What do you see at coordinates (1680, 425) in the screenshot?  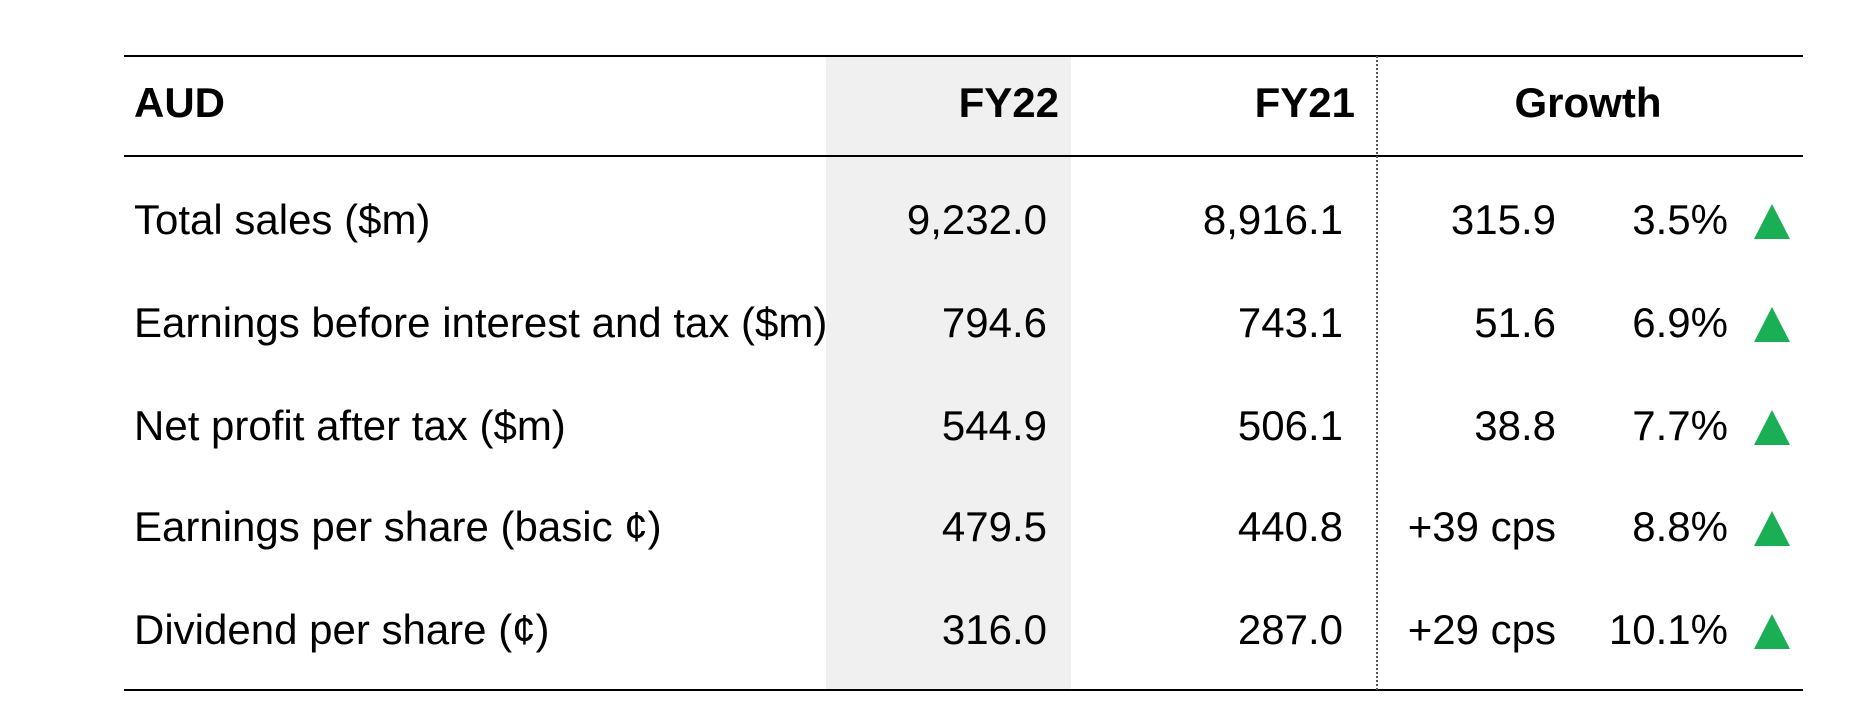 I see `growth-percent: 7.7%` at bounding box center [1680, 425].